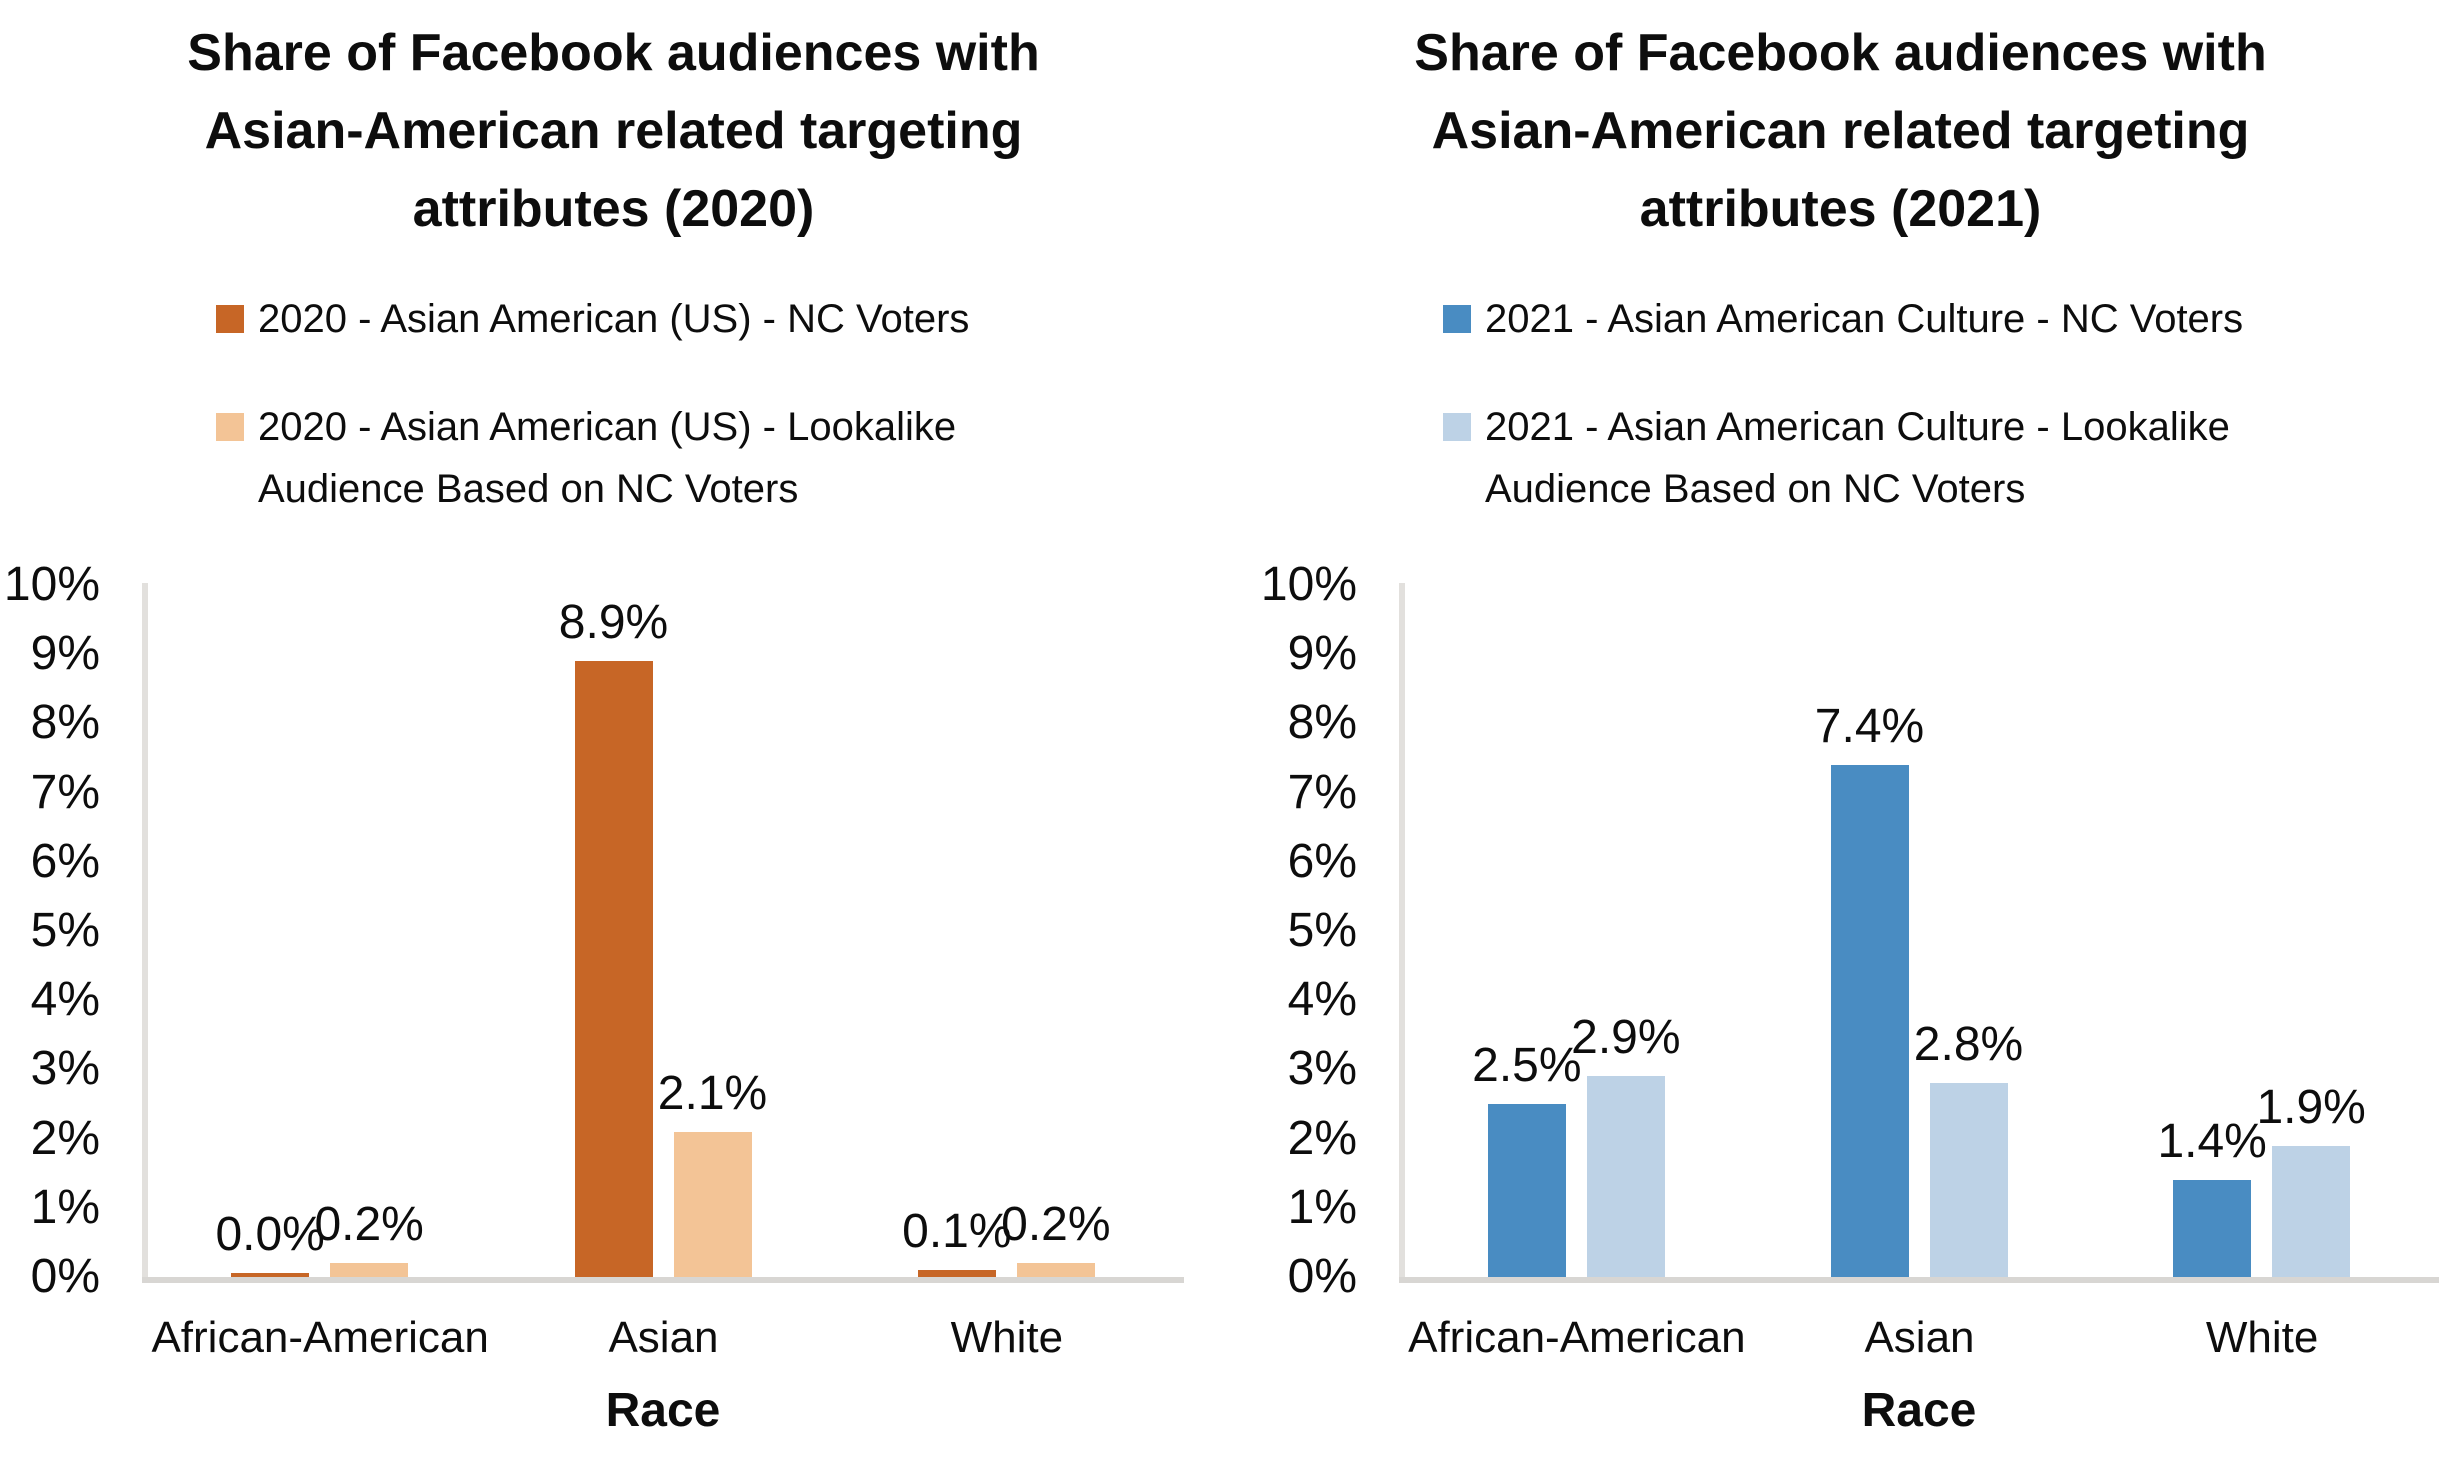 This screenshot has height=1458, width=2454. Describe the element at coordinates (613, 622) in the screenshot. I see `bar-value-label: 8.9%` at that location.